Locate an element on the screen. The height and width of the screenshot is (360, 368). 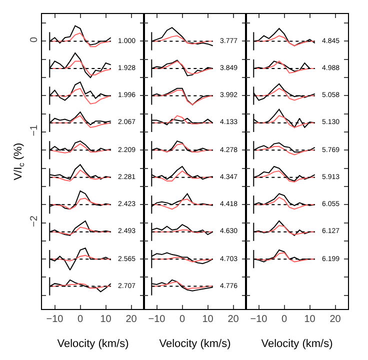
y-tick-label: −1 is located at coordinates (34, 130).